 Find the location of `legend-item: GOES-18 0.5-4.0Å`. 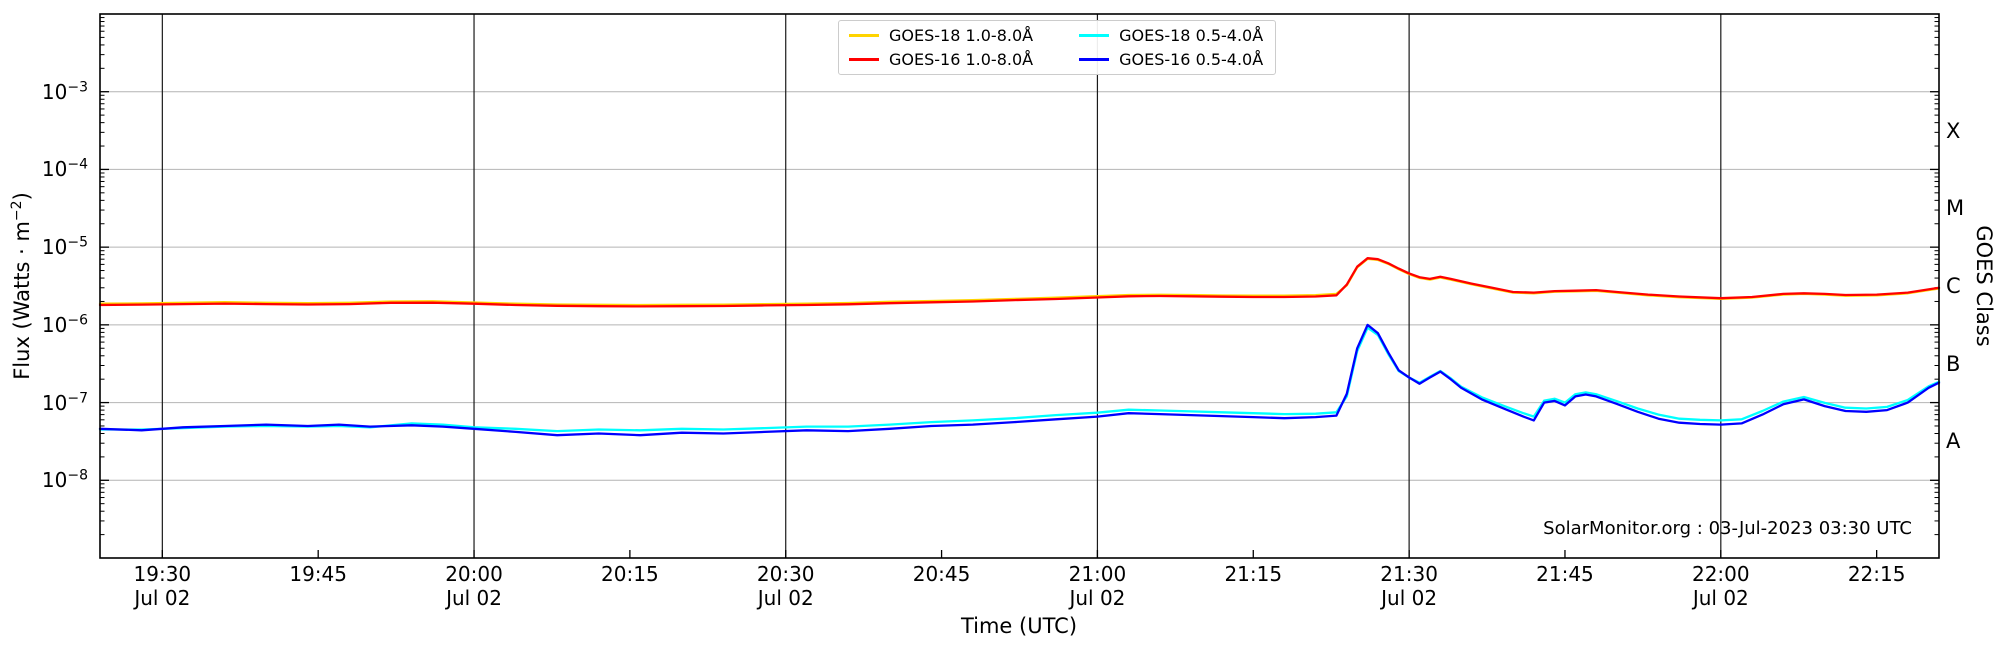

legend-item: GOES-18 0.5-4.0Å is located at coordinates (1171, 35).